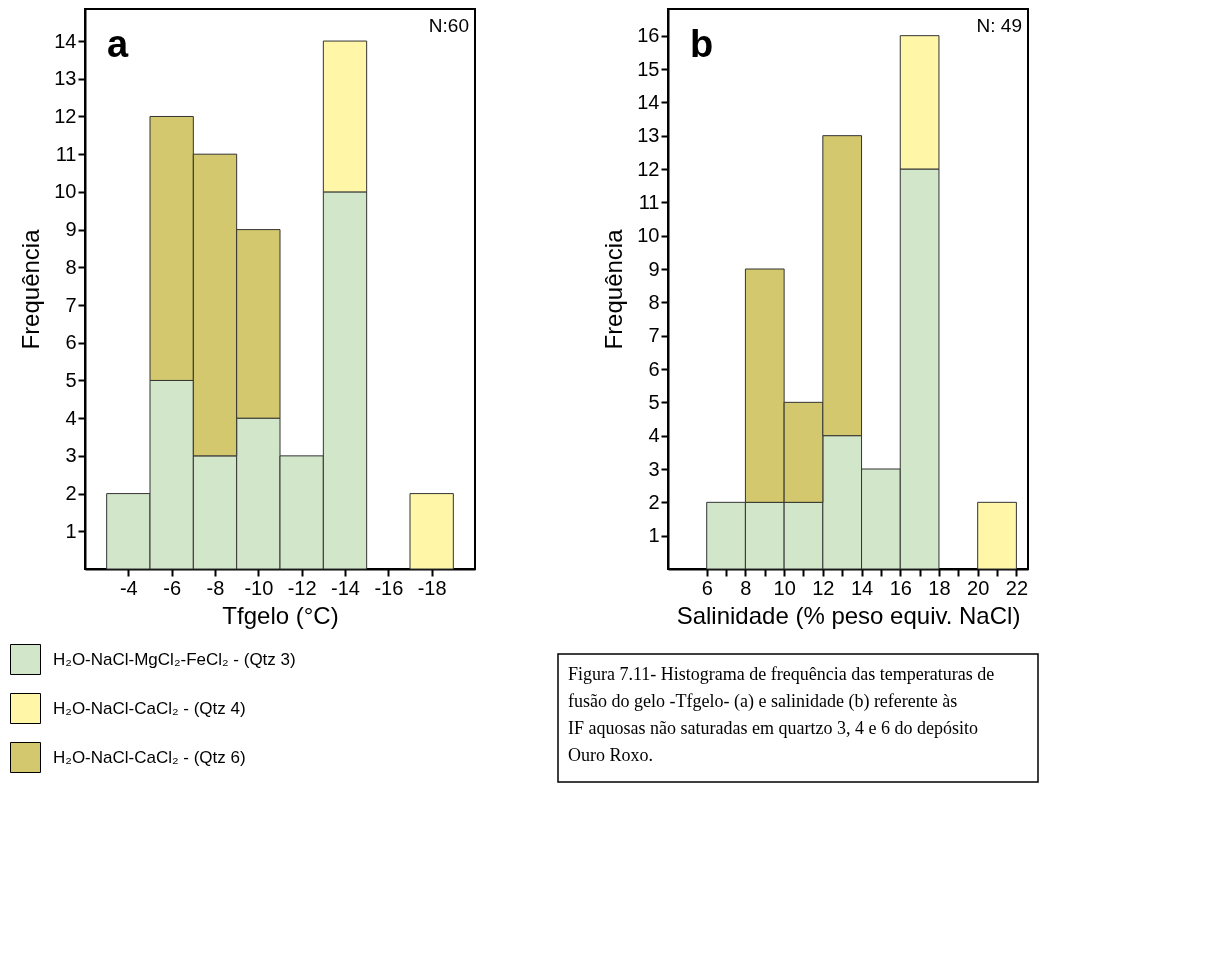 This screenshot has width=1219, height=970. Describe the element at coordinates (823, 587) in the screenshot. I see `x-tick-label: 12` at that location.